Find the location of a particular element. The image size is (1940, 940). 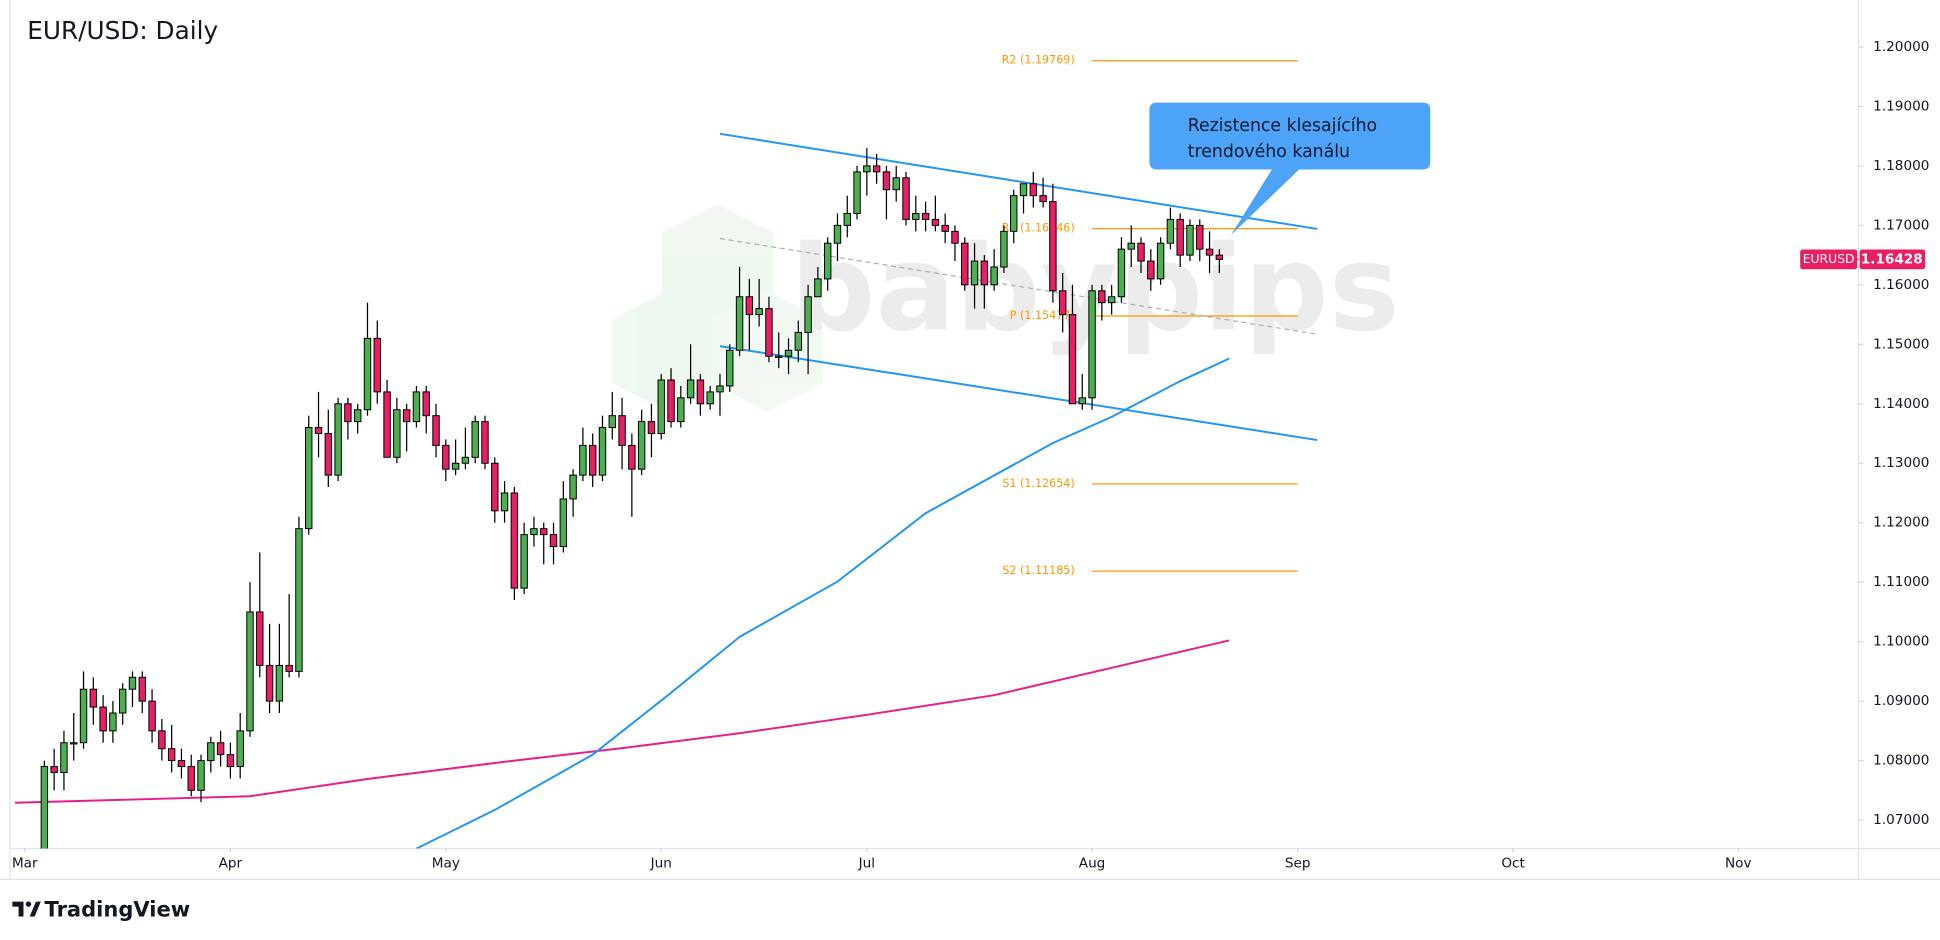

pivot-label: S2 (1.11185) is located at coordinates (1038, 570).